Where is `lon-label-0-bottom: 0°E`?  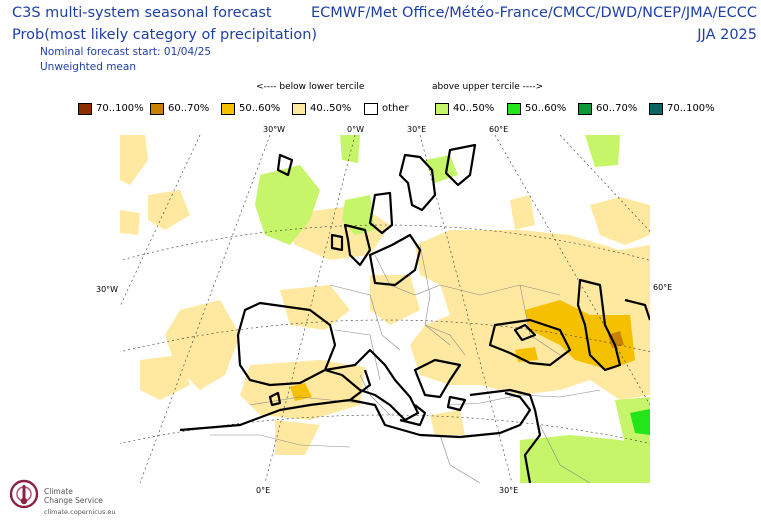
lon-label-0-bottom: 0°E is located at coordinates (263, 490).